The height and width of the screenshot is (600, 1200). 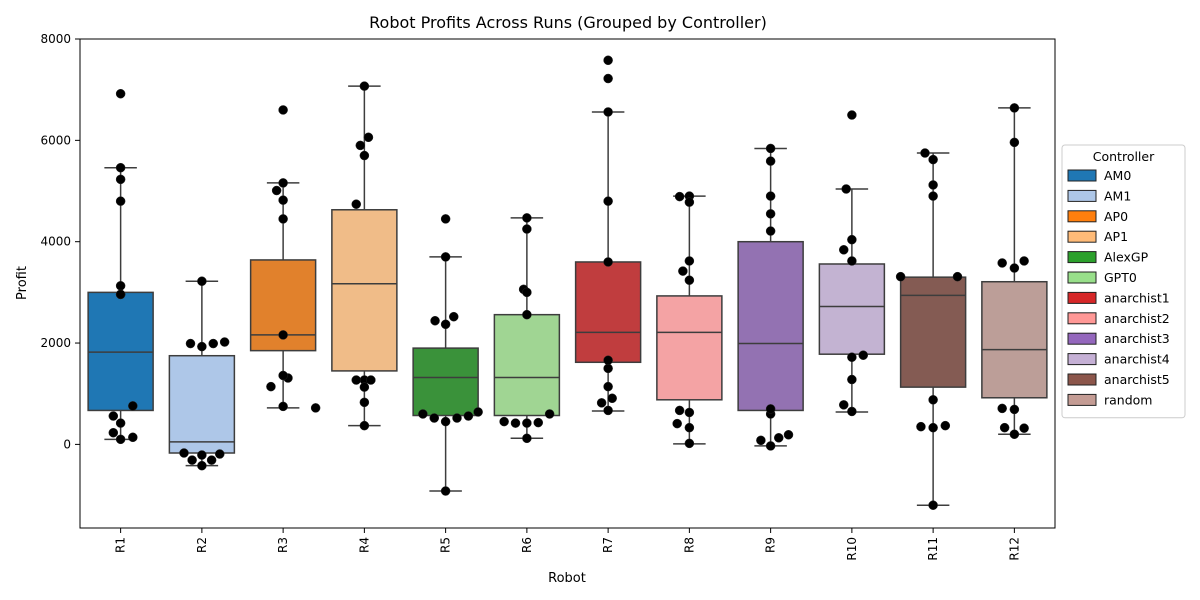 What do you see at coordinates (689, 320) in the screenshot?
I see `box-R8` at bounding box center [689, 320].